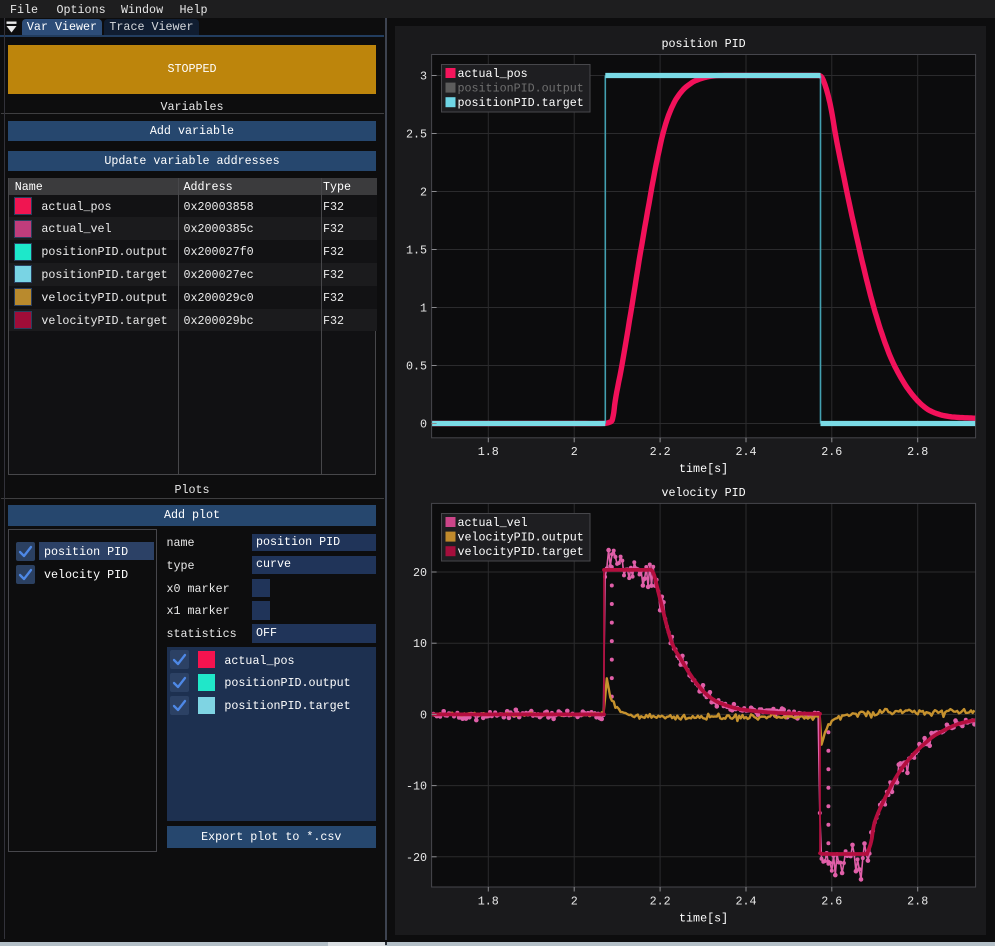 Image resolution: width=995 pixels, height=946 pixels. Describe the element at coordinates (420, 644) in the screenshot. I see `svg-text: 10` at that location.